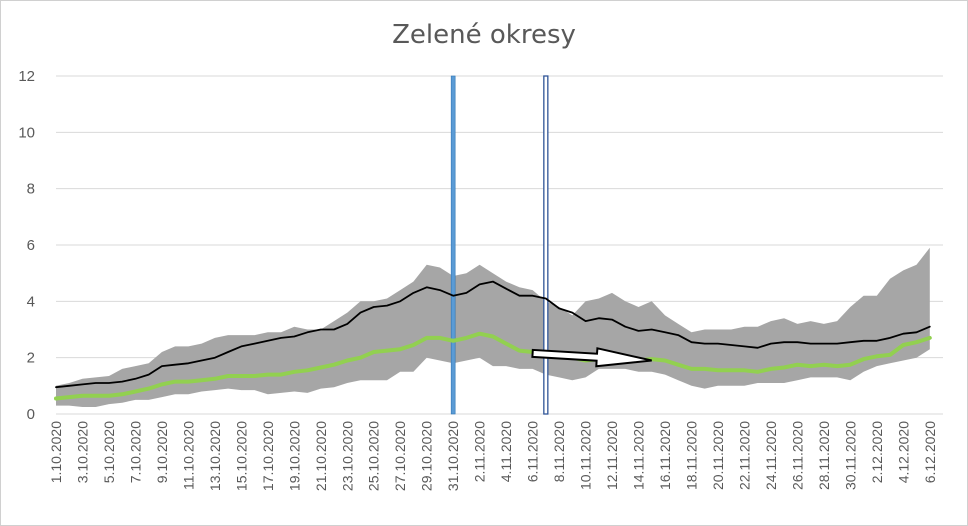 The height and width of the screenshot is (526, 968). I want to click on x-tick-label: 15.10.2020, so click(241, 456).